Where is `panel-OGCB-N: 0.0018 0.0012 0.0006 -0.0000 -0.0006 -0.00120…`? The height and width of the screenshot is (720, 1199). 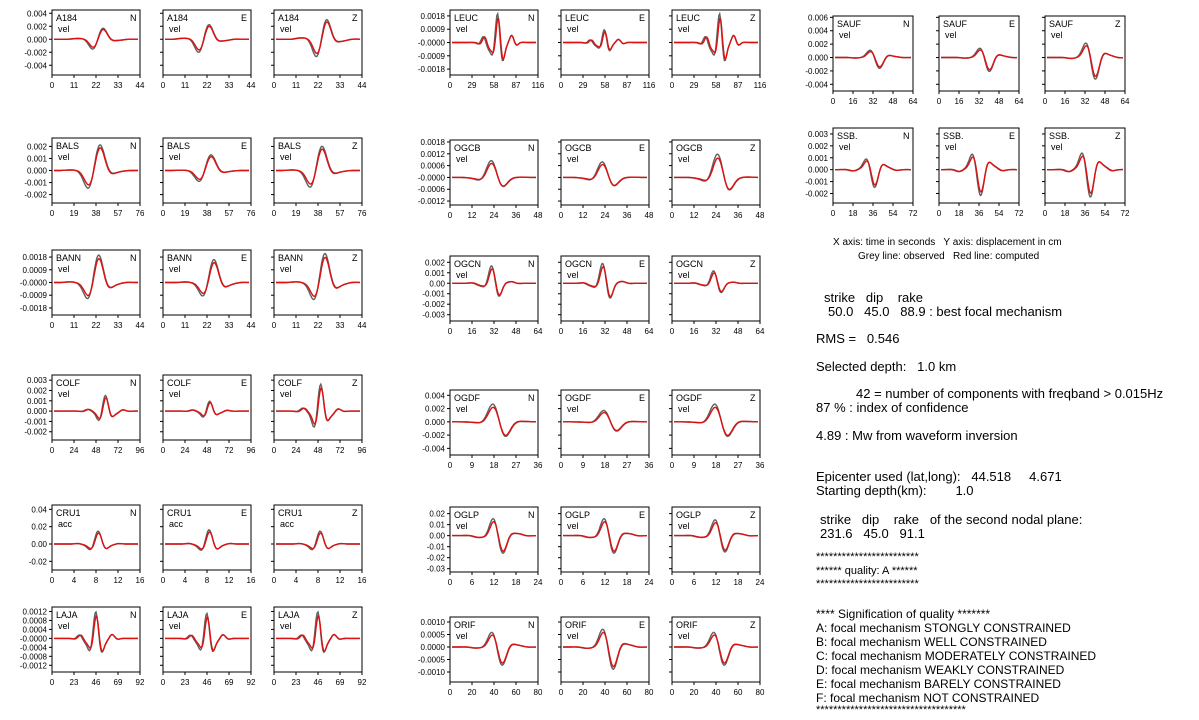
panel-OGCB-N: 0.0018 0.0012 0.0006 -0.0000 -0.0006 -0.00120… is located at coordinates (480, 179).